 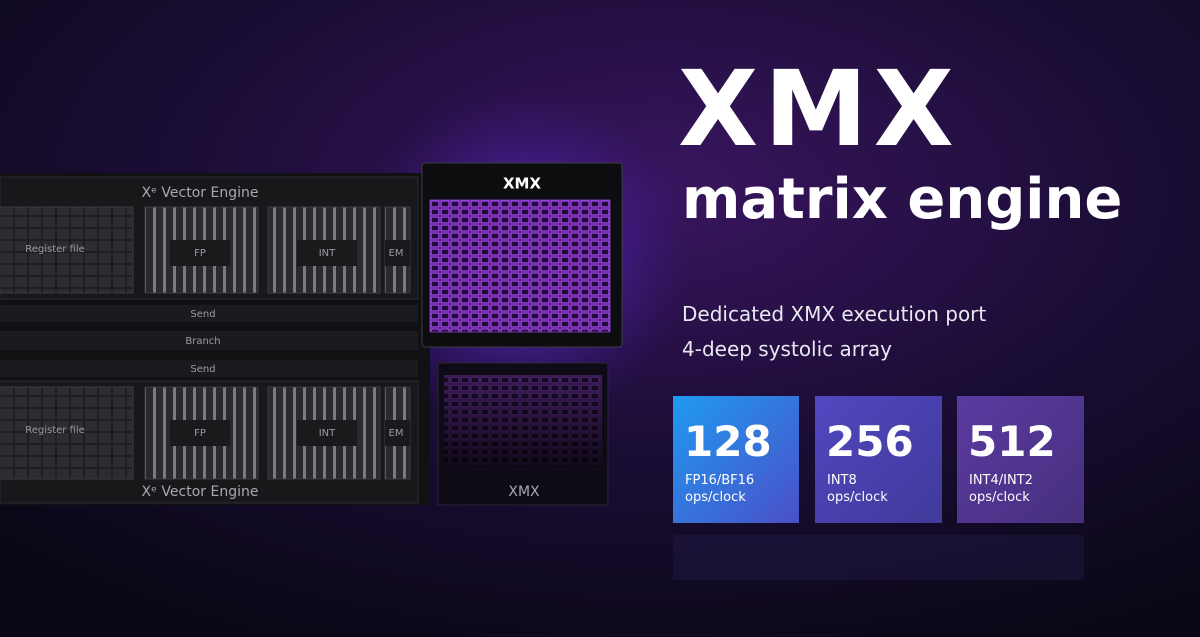 I want to click on stat-card: 512 INT4/INT2 ops/clock, so click(x=1020, y=459).